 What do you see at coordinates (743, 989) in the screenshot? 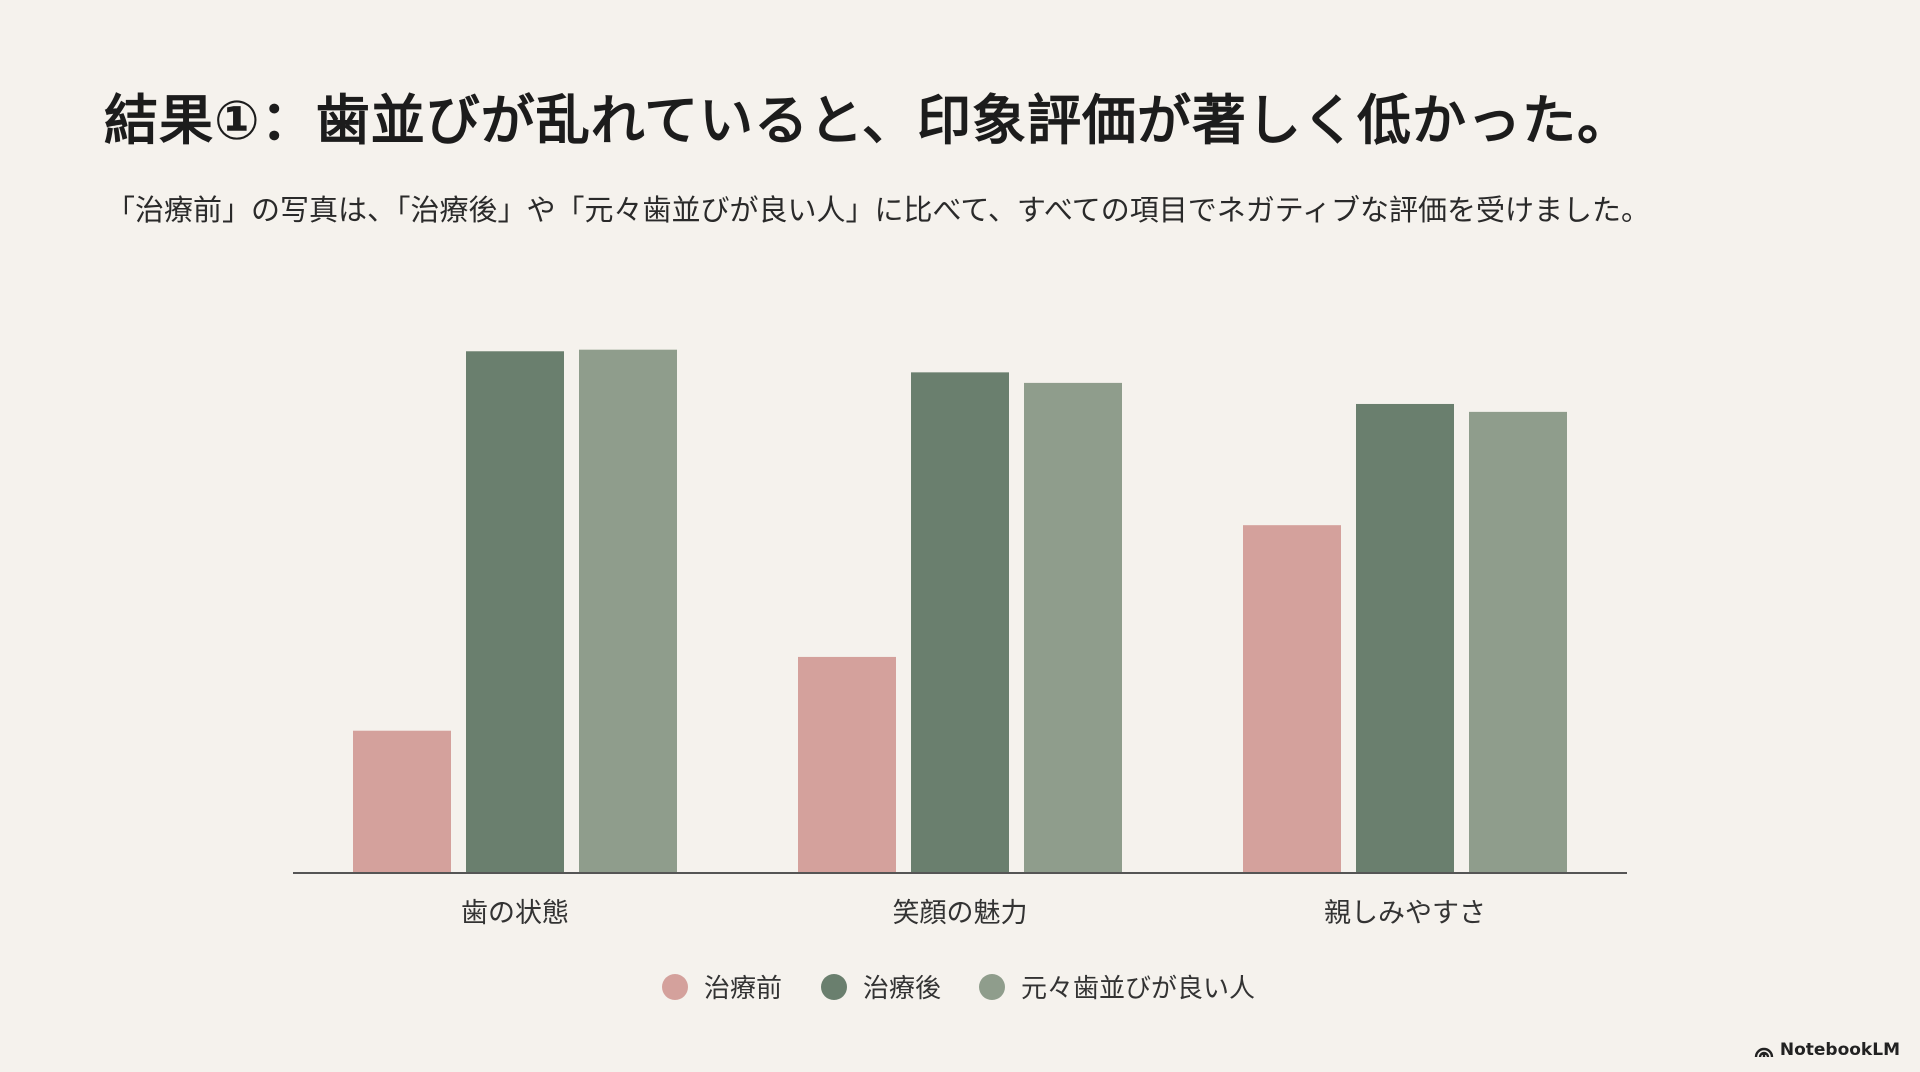
I see `legend-label: 治療前` at bounding box center [743, 989].